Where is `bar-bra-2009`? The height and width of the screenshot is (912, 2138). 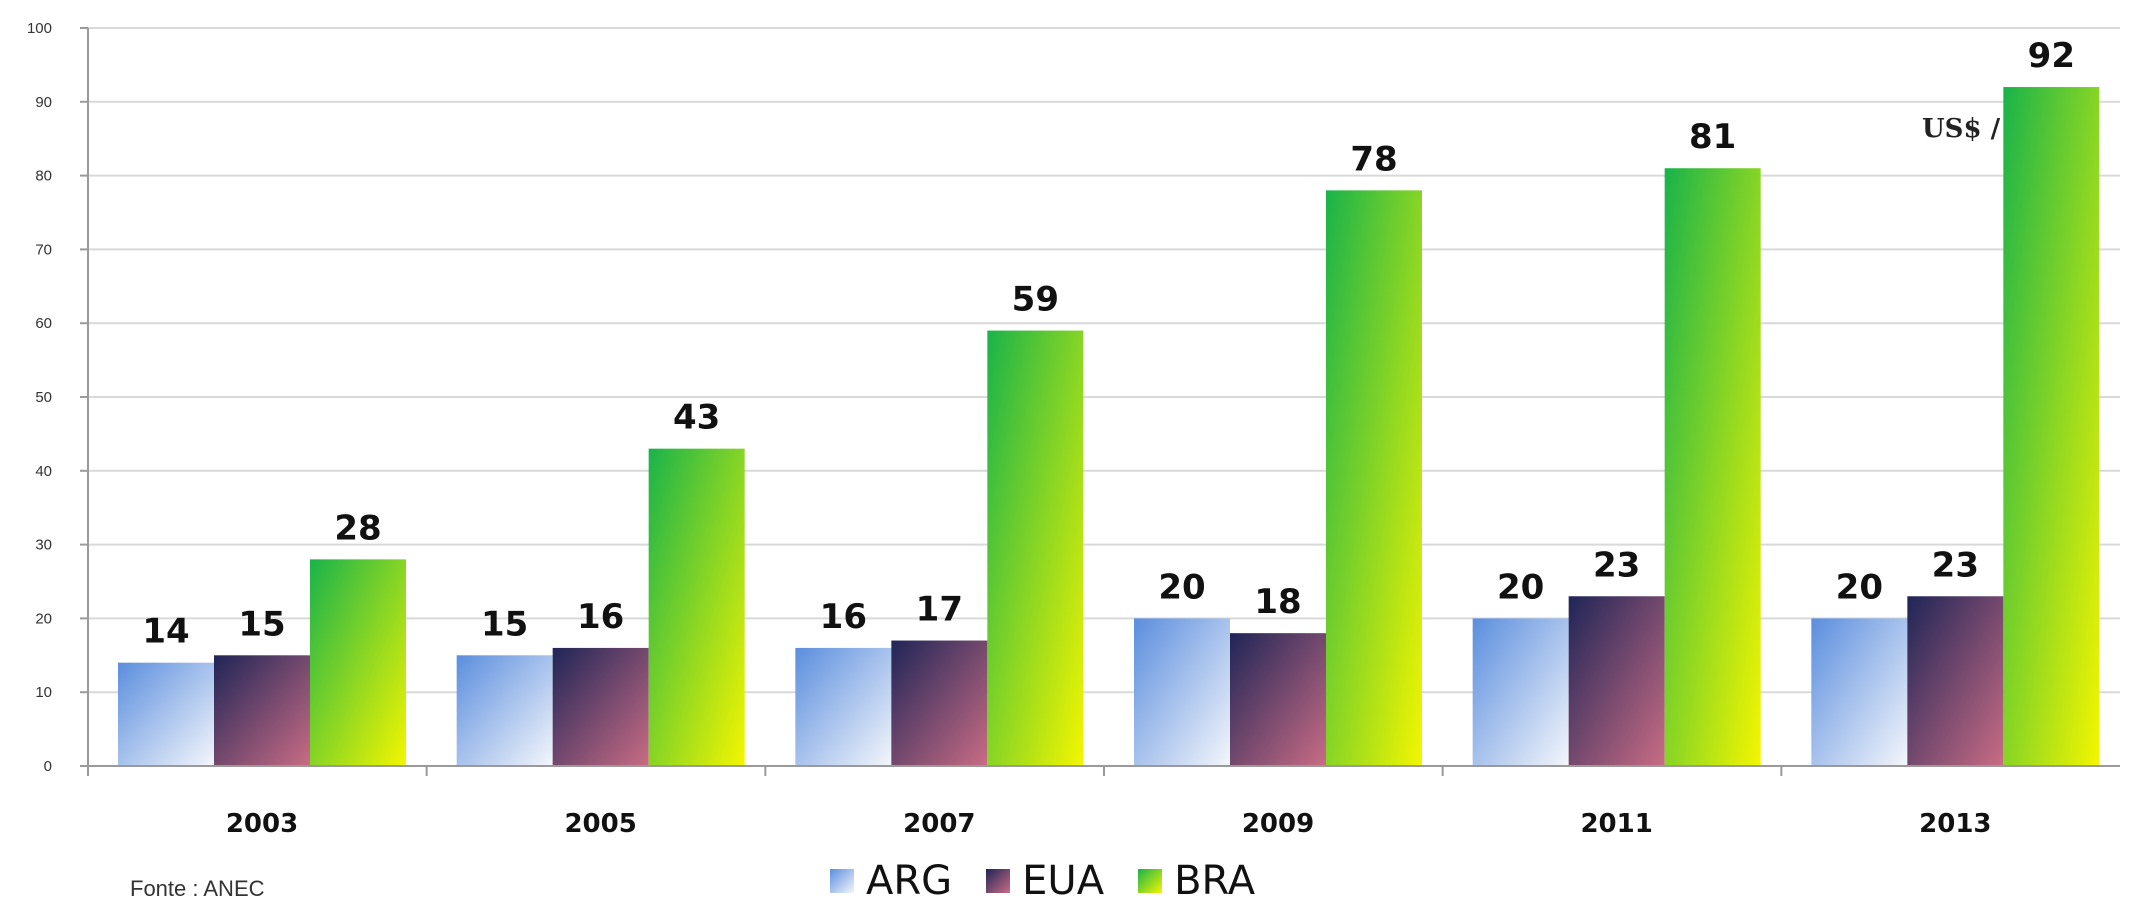
bar-bra-2009 is located at coordinates (1374, 478).